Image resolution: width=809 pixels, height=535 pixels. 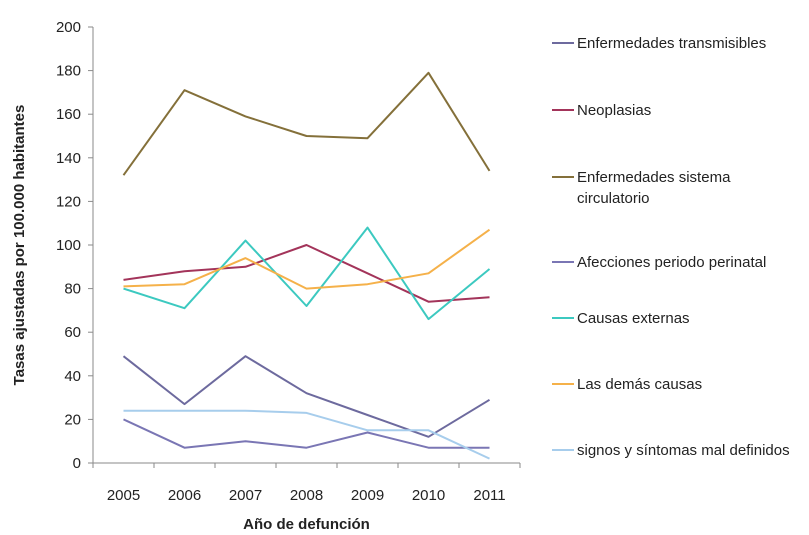 What do you see at coordinates (72, 419) in the screenshot?
I see `y-tick-label: 20` at bounding box center [72, 419].